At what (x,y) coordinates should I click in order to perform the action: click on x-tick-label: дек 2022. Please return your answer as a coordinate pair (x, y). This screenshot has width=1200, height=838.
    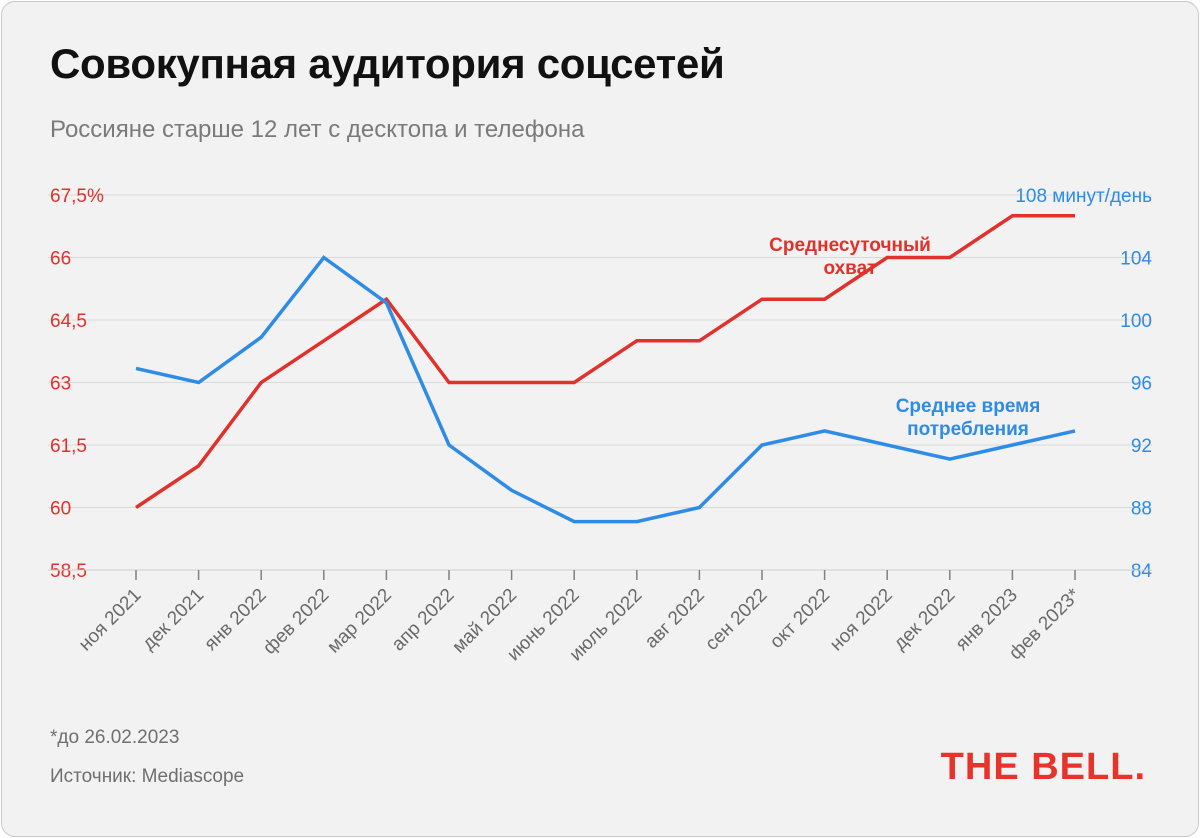
    Looking at the image, I should click on (925, 620).